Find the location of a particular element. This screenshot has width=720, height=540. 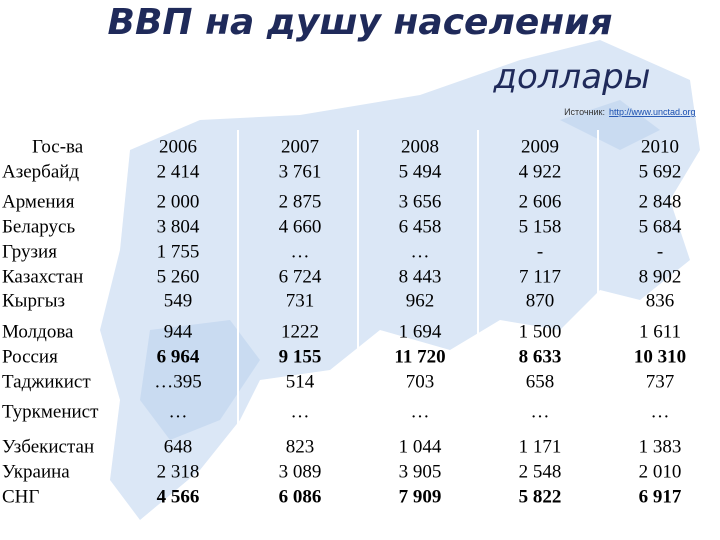

subtitle: доллары is located at coordinates (571, 77).